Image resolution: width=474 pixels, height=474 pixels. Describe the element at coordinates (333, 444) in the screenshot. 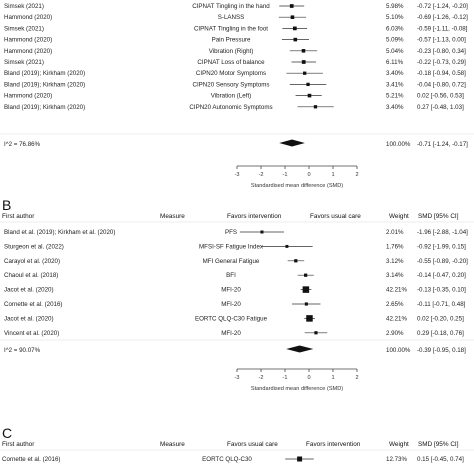

I see `panel-c-header-right: Favors intervention` at that location.